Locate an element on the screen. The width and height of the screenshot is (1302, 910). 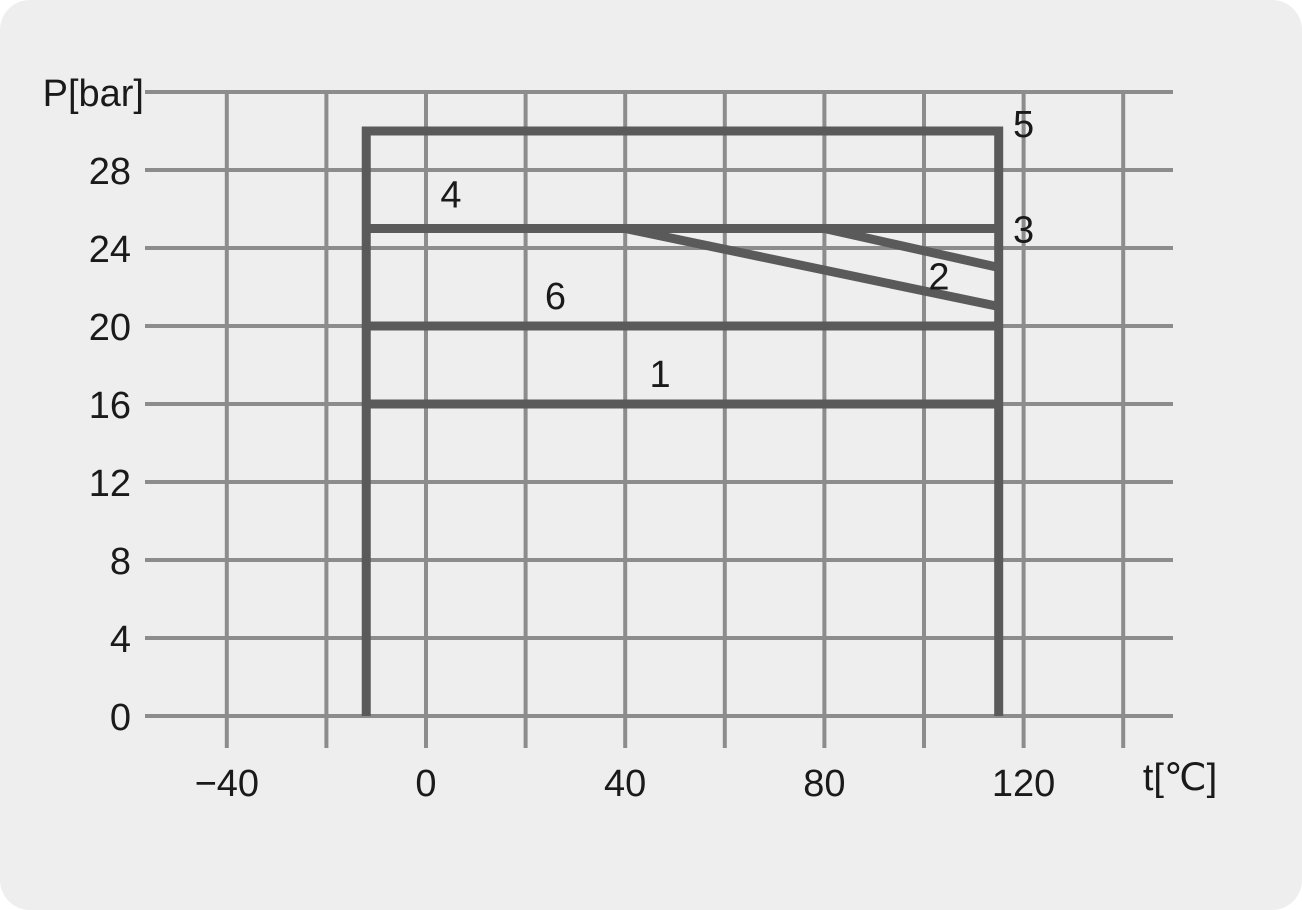
region-label-3: 3 is located at coordinates (1023, 231).